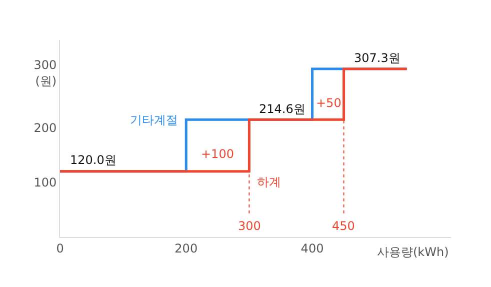  I want to click on ref-line-label: 300, so click(249, 226).